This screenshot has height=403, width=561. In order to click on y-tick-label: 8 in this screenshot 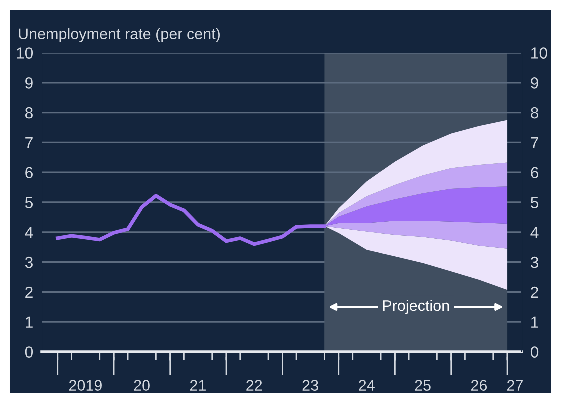, I will do `click(29, 113)`.